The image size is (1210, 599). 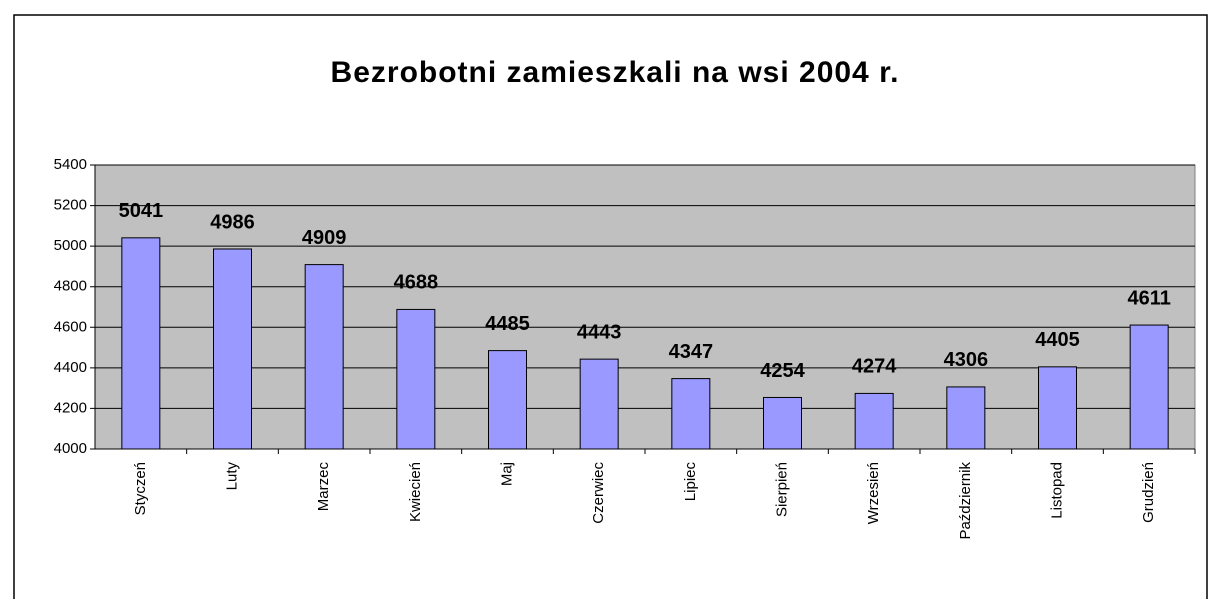 I want to click on data-label: 4688, so click(x=416, y=283).